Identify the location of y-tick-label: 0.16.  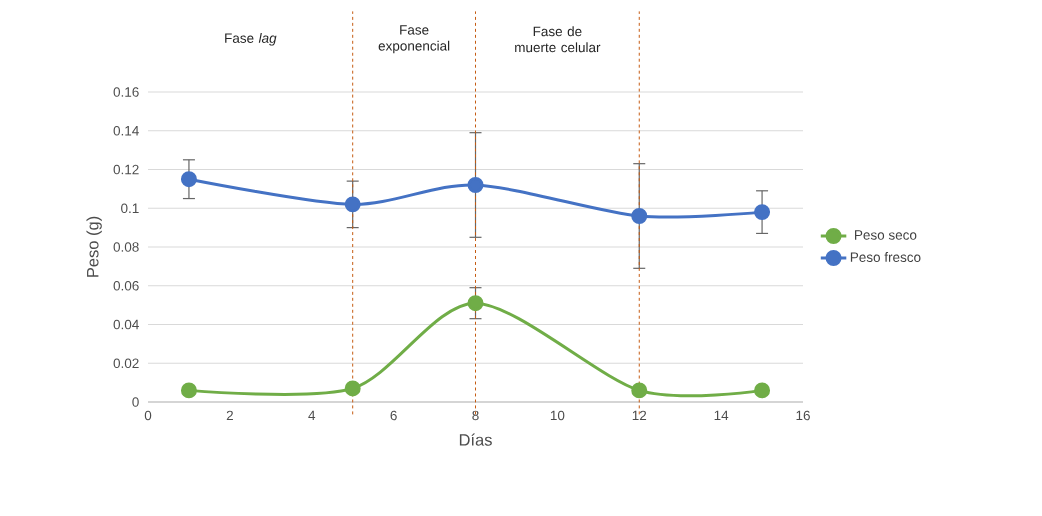
(126, 92).